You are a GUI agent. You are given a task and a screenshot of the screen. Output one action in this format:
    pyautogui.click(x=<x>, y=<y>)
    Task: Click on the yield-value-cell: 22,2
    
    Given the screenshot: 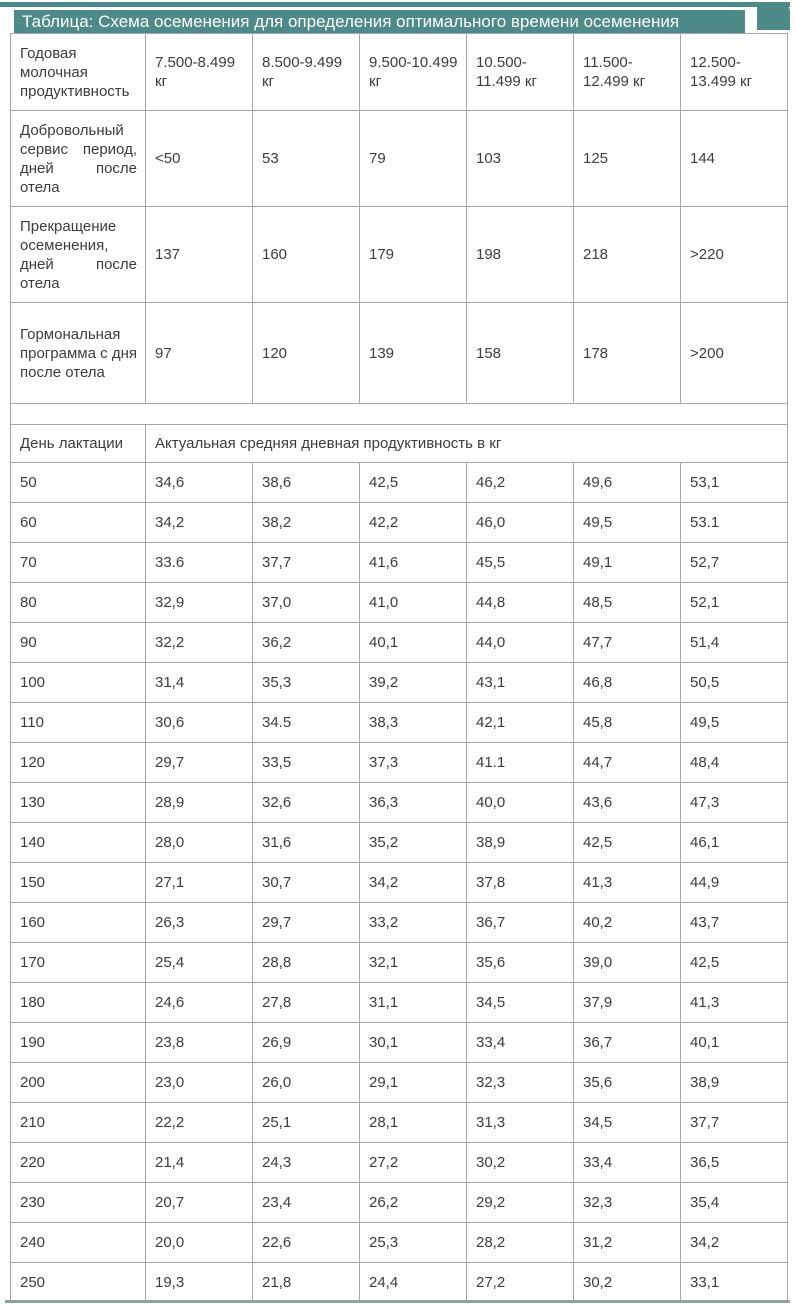 What is the action you would take?
    pyautogui.click(x=199, y=1122)
    